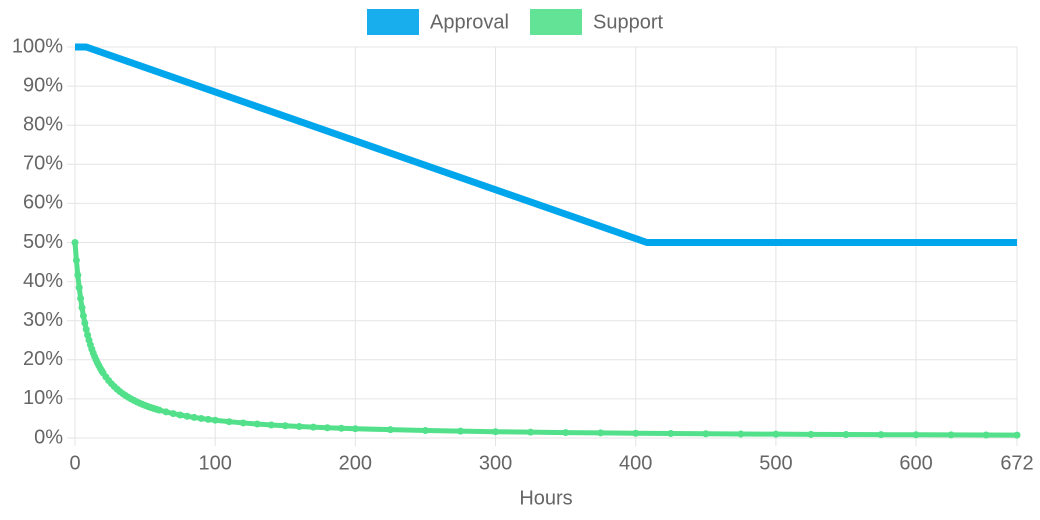 The height and width of the screenshot is (520, 1040). Describe the element at coordinates (43, 85) in the screenshot. I see `y-tick-label: 90%` at that location.